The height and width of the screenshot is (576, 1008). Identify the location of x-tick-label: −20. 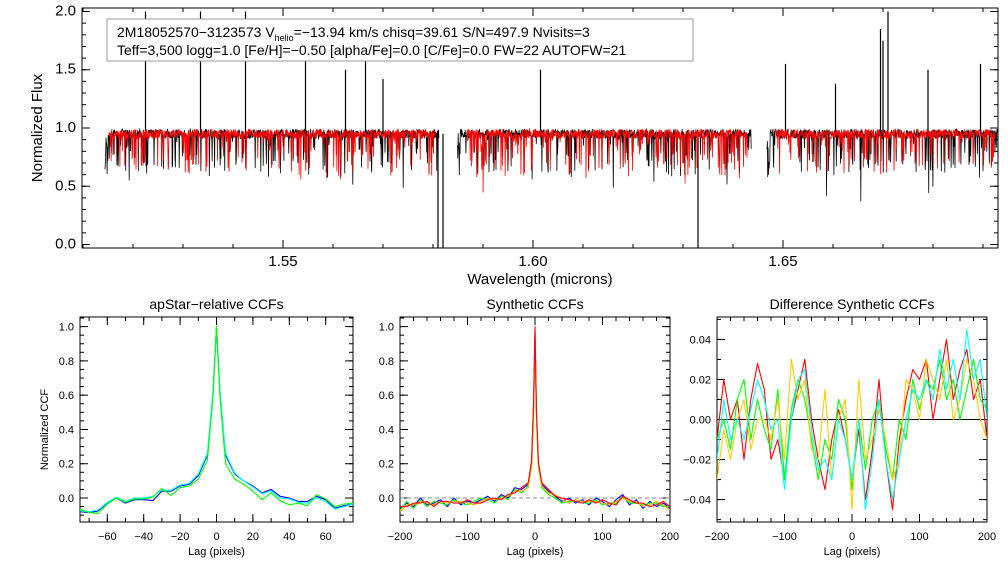
(180, 537).